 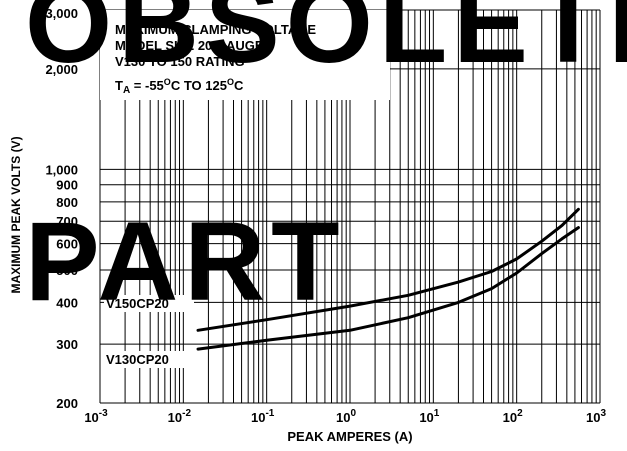 What do you see at coordinates (67, 185) in the screenshot?
I see `y-tick-label: 900` at bounding box center [67, 185].